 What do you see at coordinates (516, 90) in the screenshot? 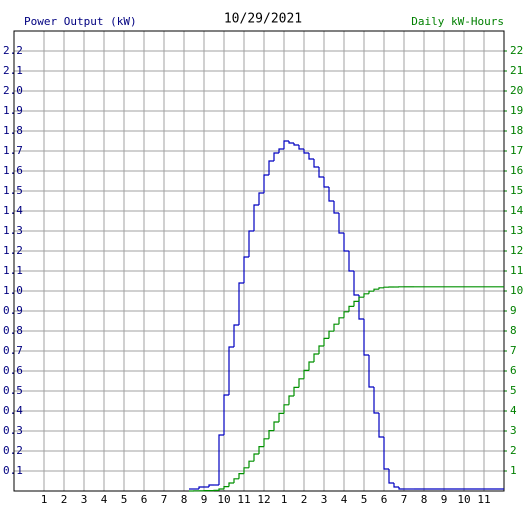
I see `y2-tick-label: 20` at bounding box center [516, 90].